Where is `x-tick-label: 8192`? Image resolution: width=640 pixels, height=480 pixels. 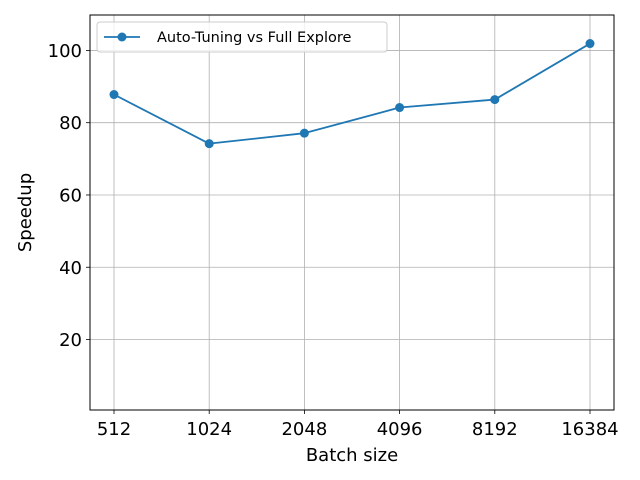
x-tick-label: 8192 is located at coordinates (495, 429).